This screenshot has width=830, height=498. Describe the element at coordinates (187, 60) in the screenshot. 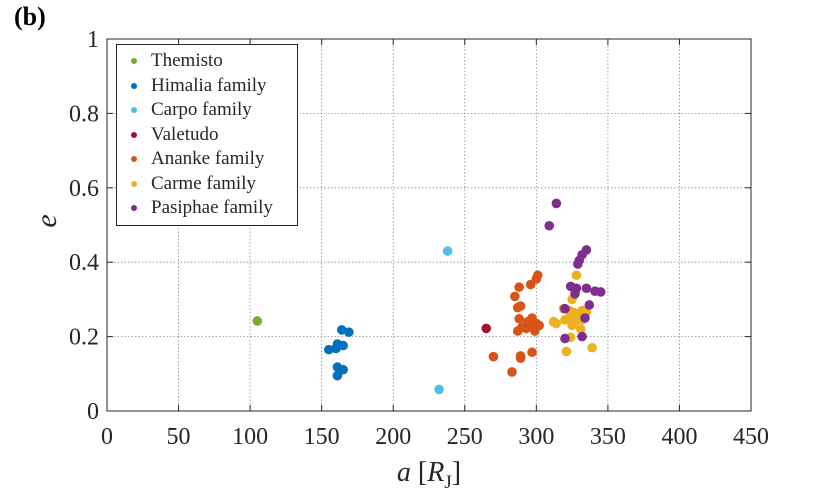

I see `legend-label: Themisto` at that location.